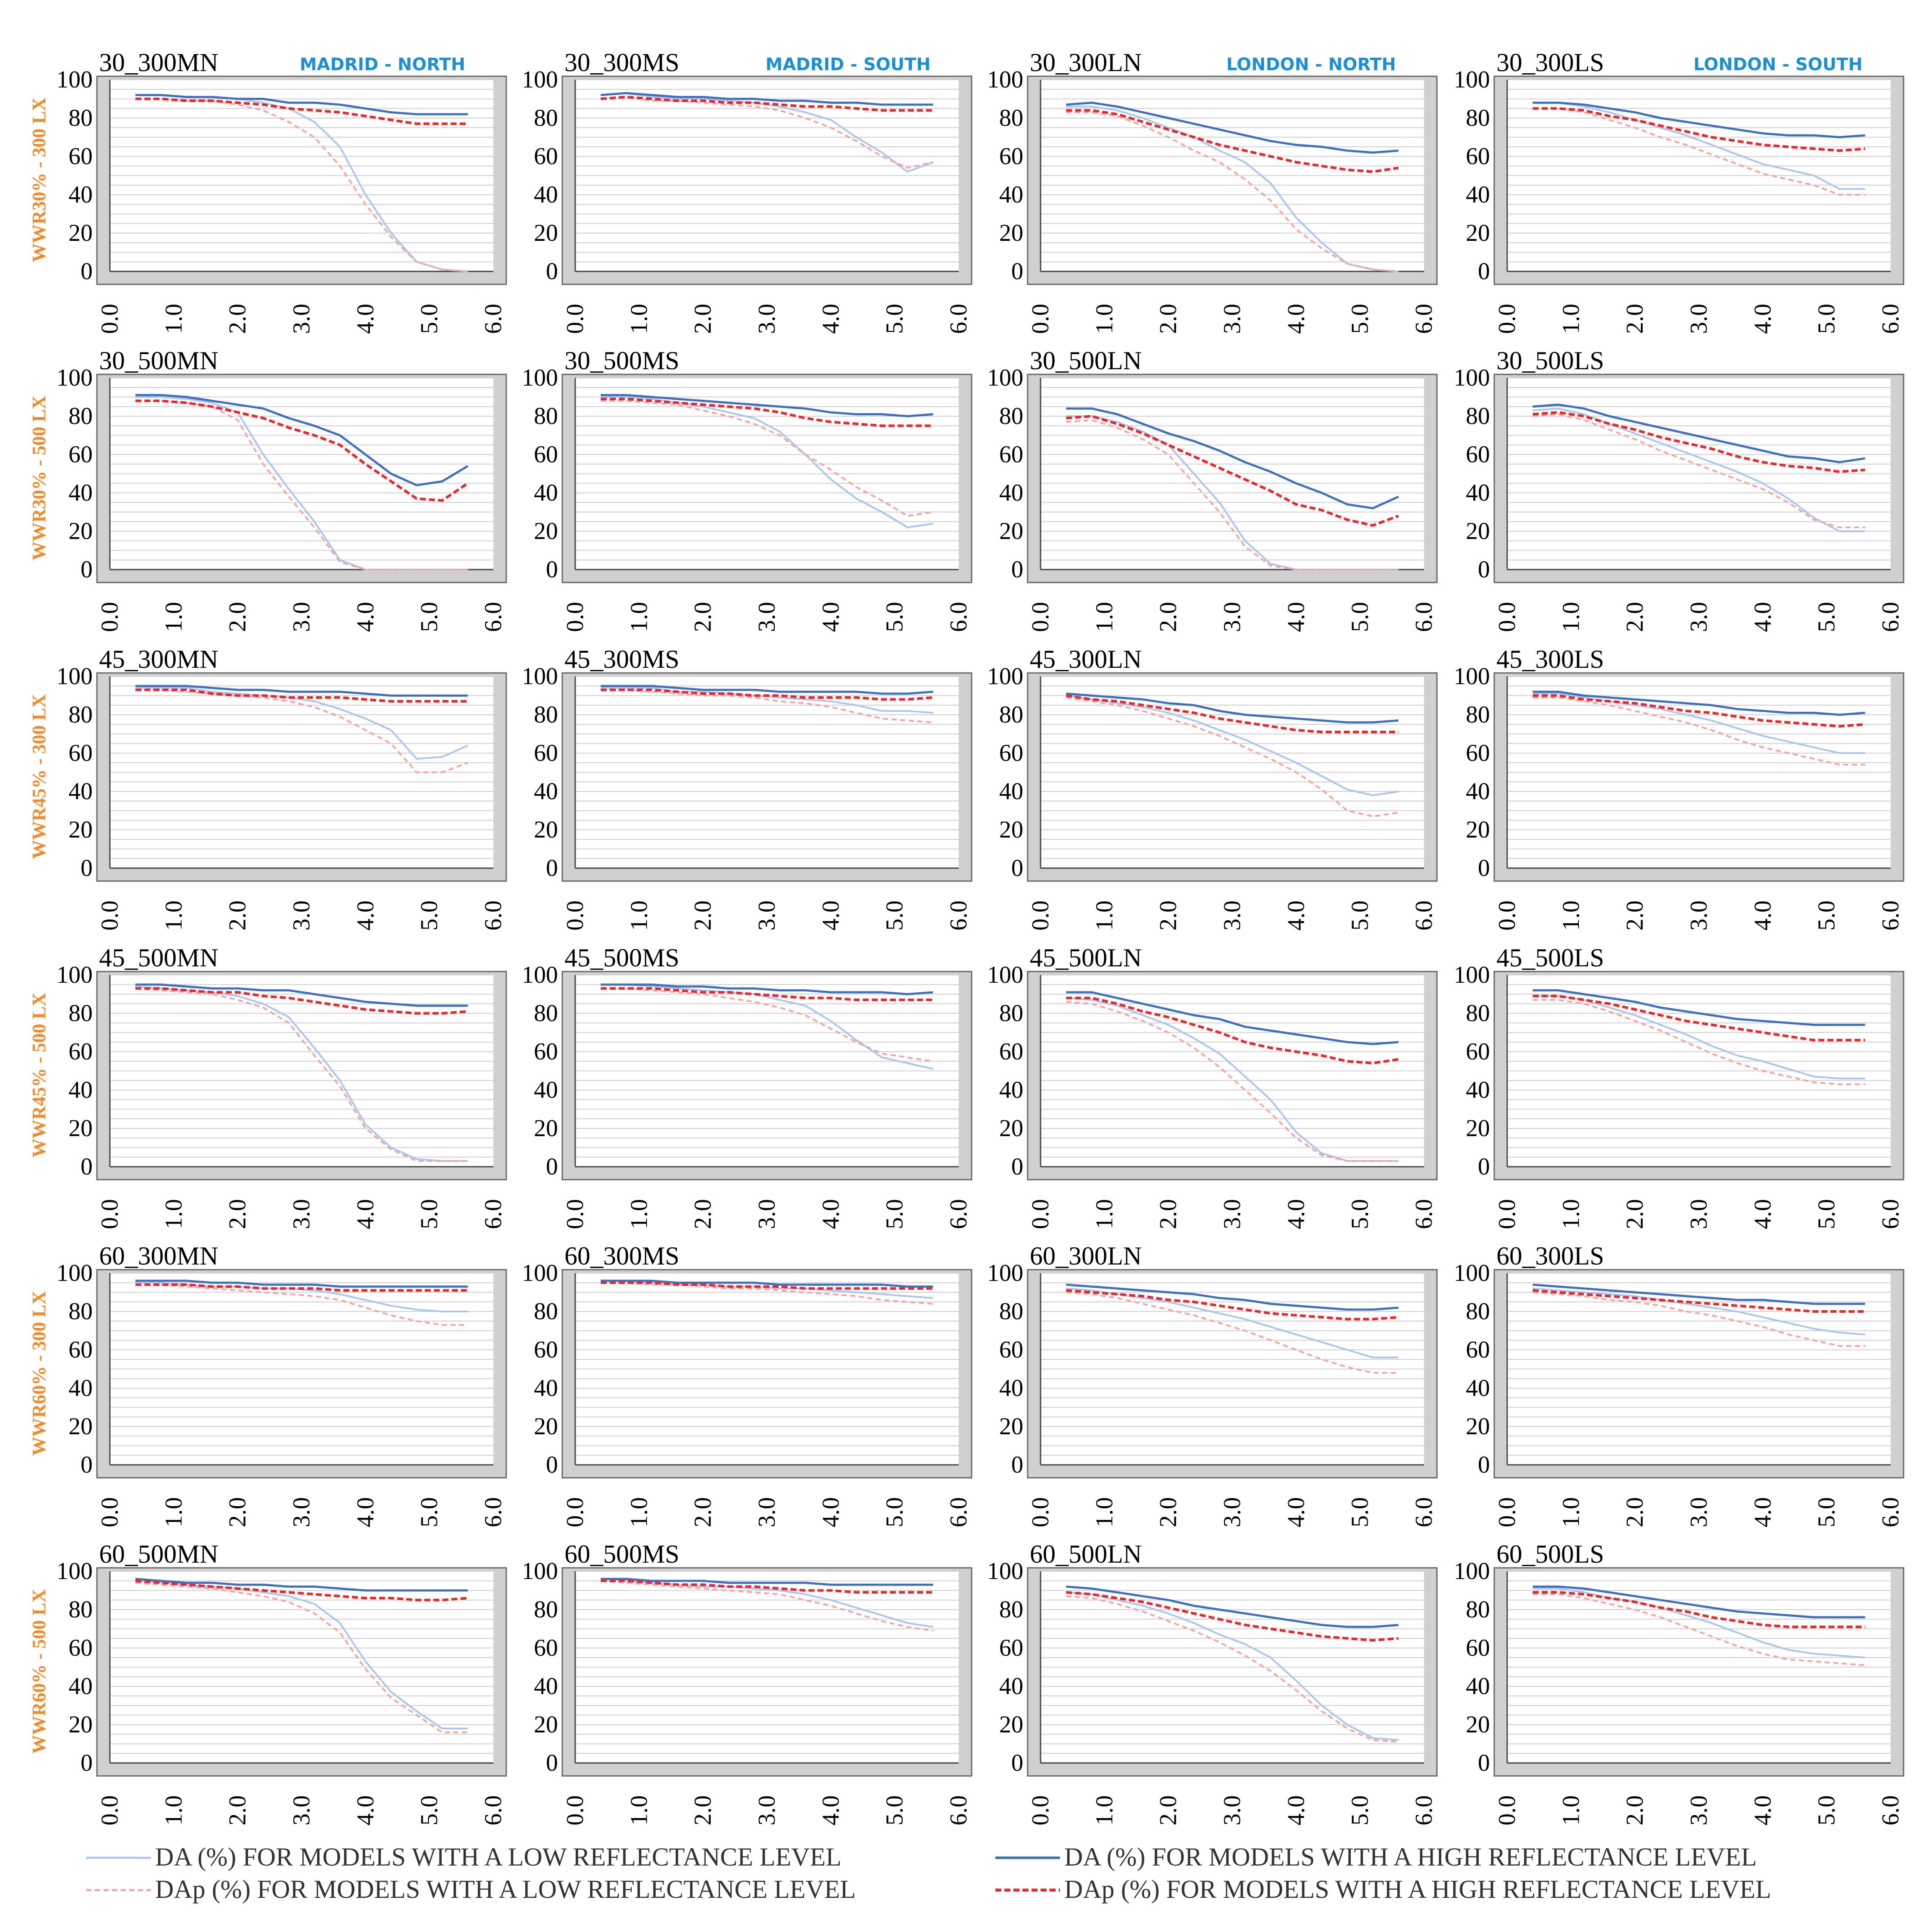 The width and height of the screenshot is (1932, 1925). Describe the element at coordinates (621, 1256) in the screenshot. I see `panel-title: 60_300MS` at that location.